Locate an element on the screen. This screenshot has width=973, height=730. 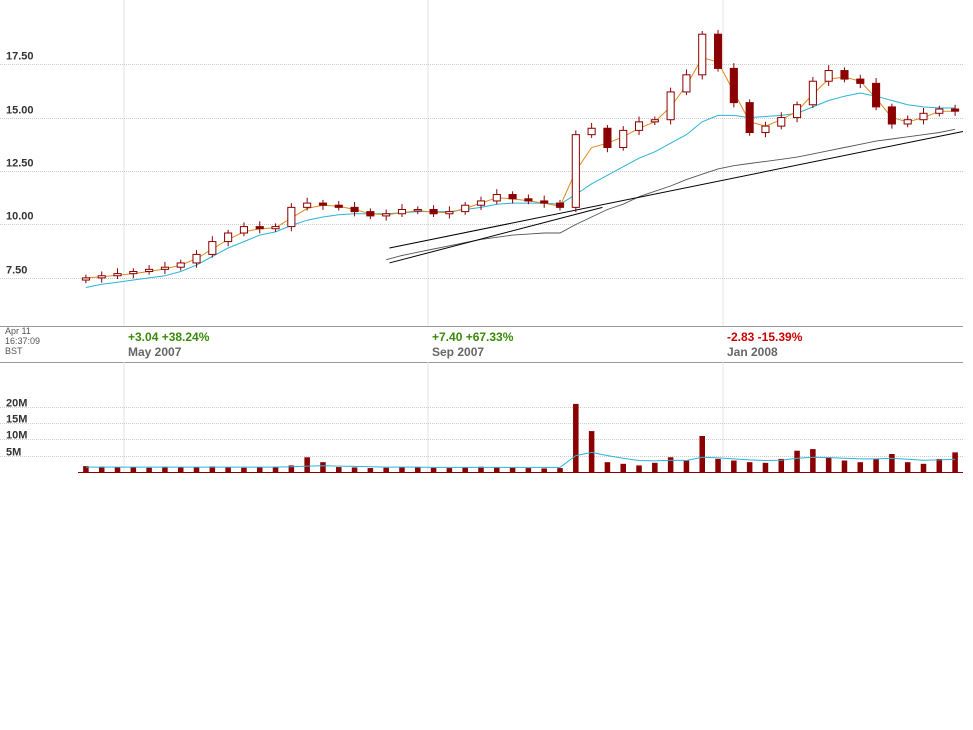
trendline-layer is located at coordinates (676, 197).